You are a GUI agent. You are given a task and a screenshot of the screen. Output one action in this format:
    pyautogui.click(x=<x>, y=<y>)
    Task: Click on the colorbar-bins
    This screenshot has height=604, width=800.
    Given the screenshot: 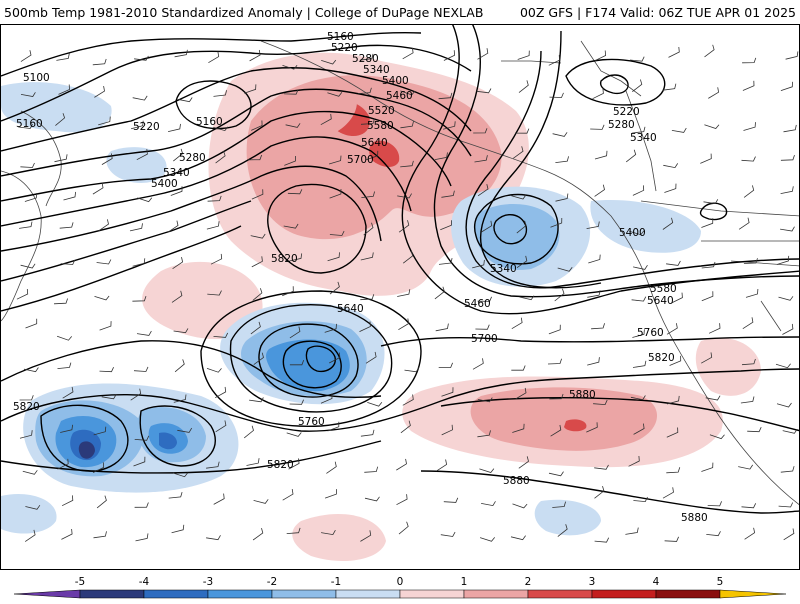 What is the action you would take?
    pyautogui.click(x=400, y=594)
    